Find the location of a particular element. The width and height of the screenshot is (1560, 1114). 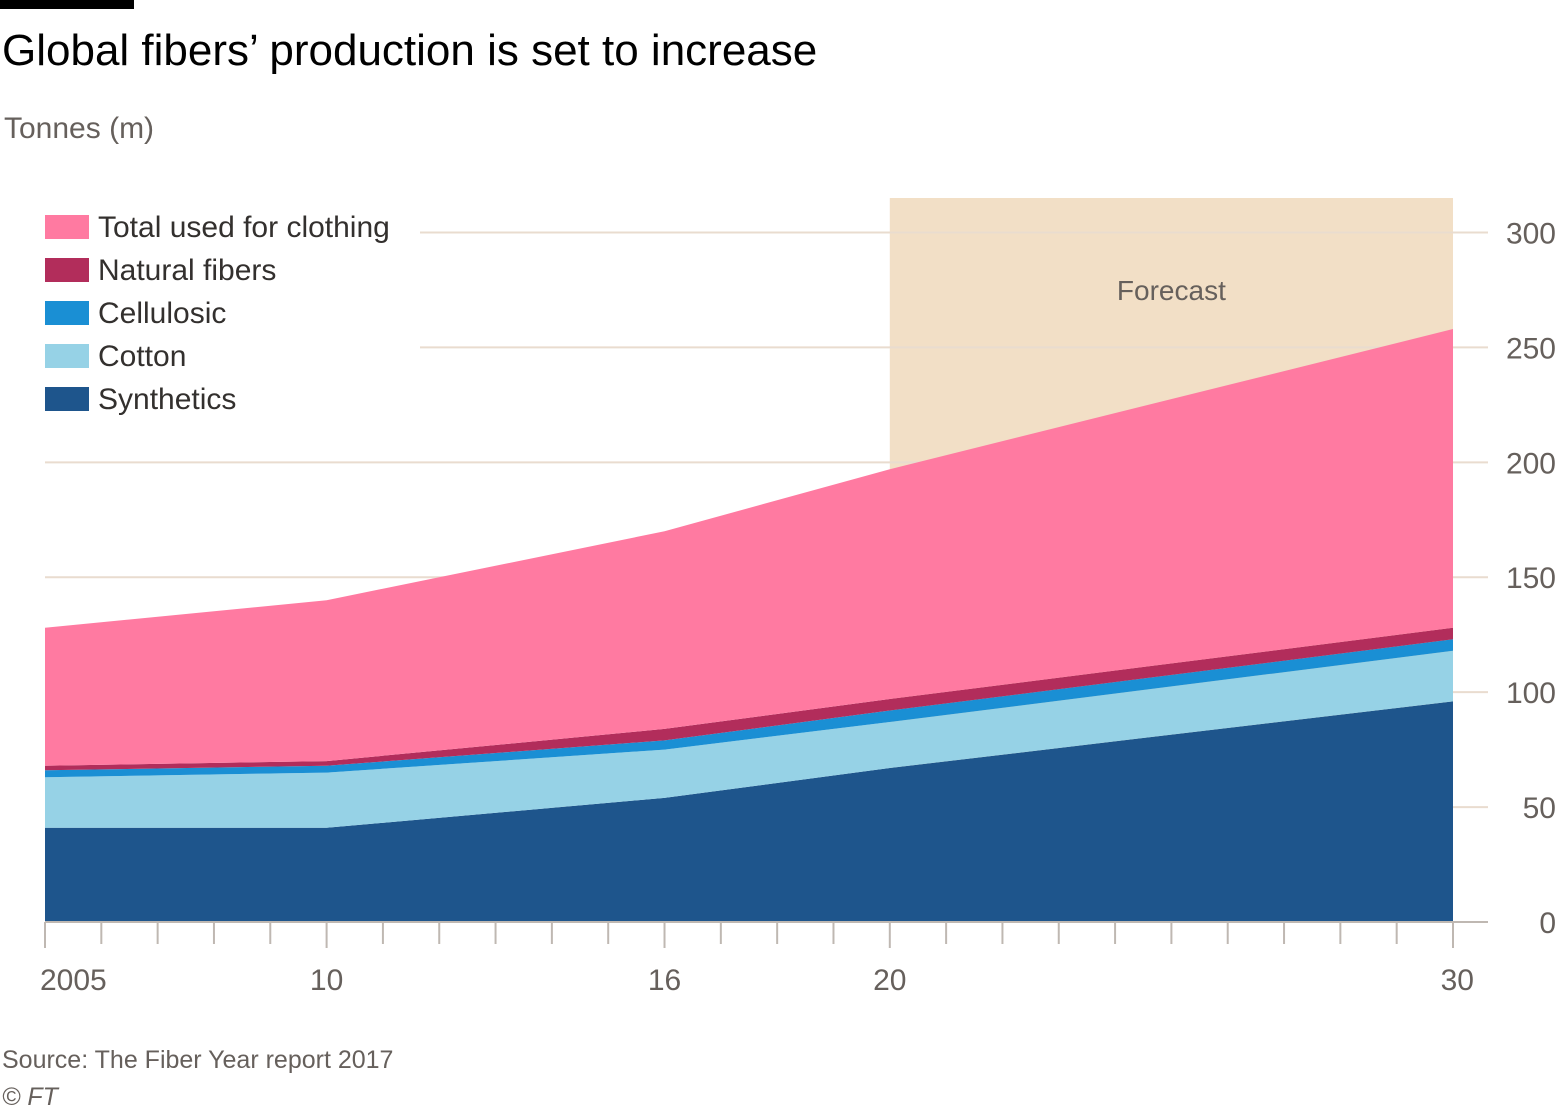

legend-label-total-used-for-clothing: Total used for clothing is located at coordinates (244, 227).